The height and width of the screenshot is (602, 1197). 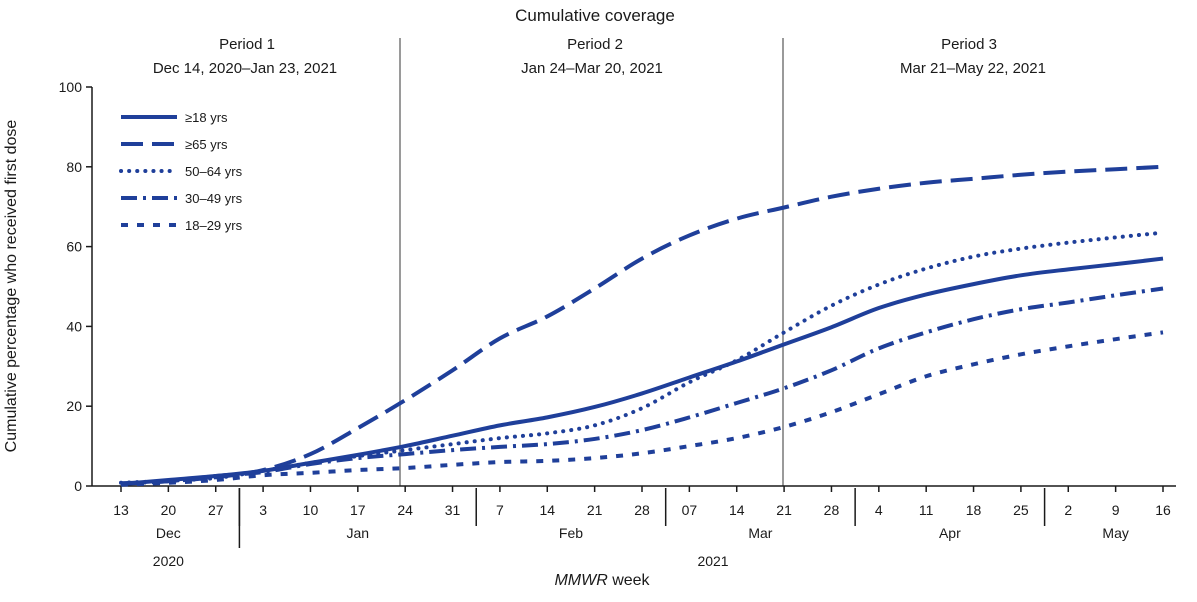 What do you see at coordinates (168, 561) in the screenshot?
I see `year-label: 2020` at bounding box center [168, 561].